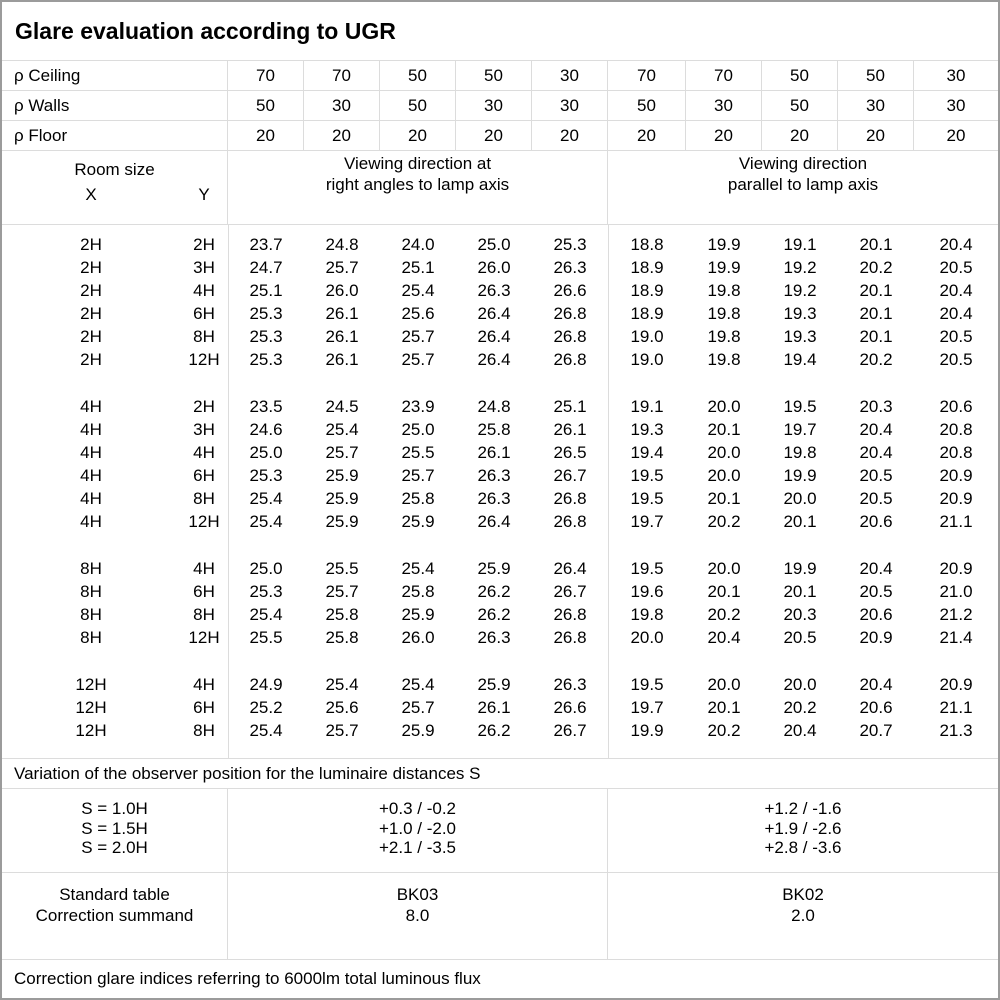 This screenshot has height=1000, width=1000. What do you see at coordinates (91, 730) in the screenshot?
I see `room-x: 12H` at bounding box center [91, 730].